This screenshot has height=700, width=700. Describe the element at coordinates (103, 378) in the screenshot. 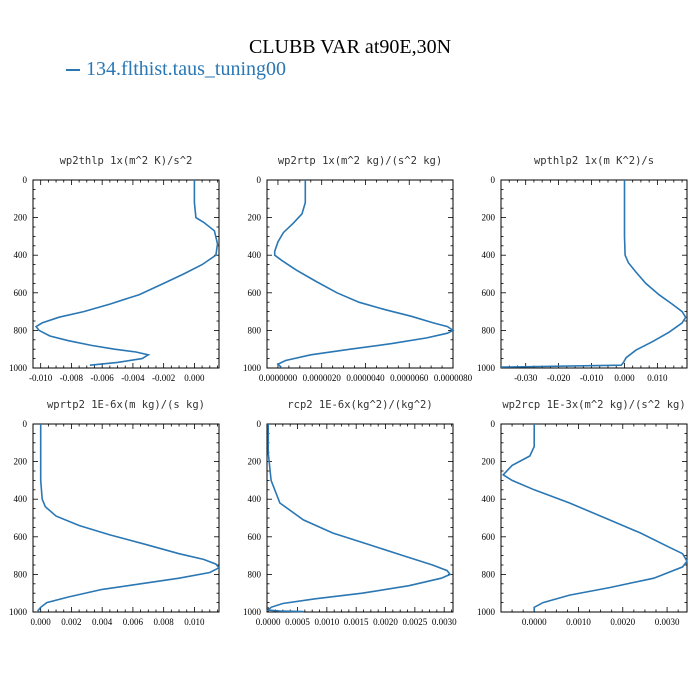

I see `x-tick-label: -0.006` at that location.